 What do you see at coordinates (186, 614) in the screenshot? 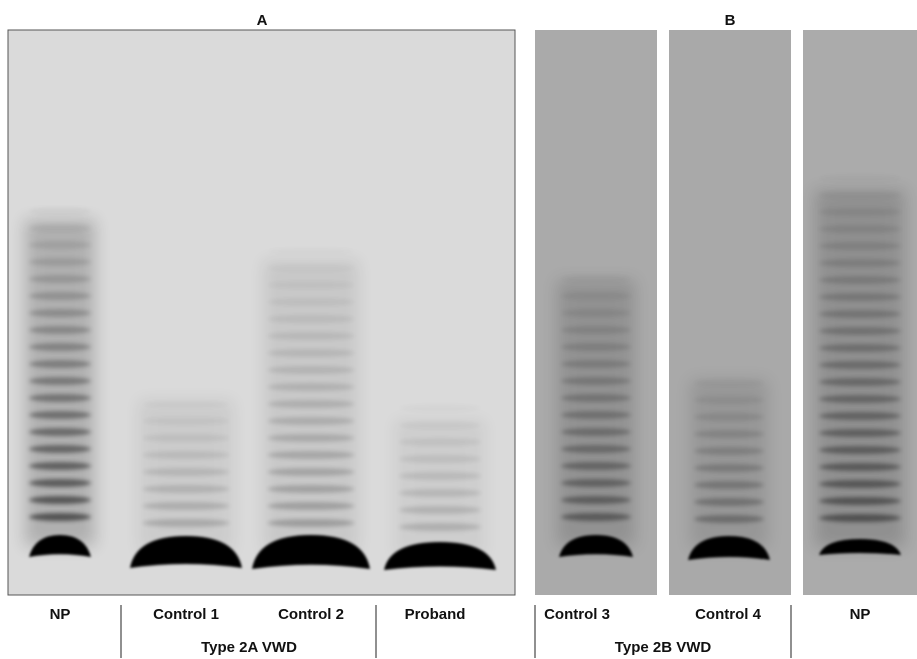
I see `lane-label: Control 1` at bounding box center [186, 614].